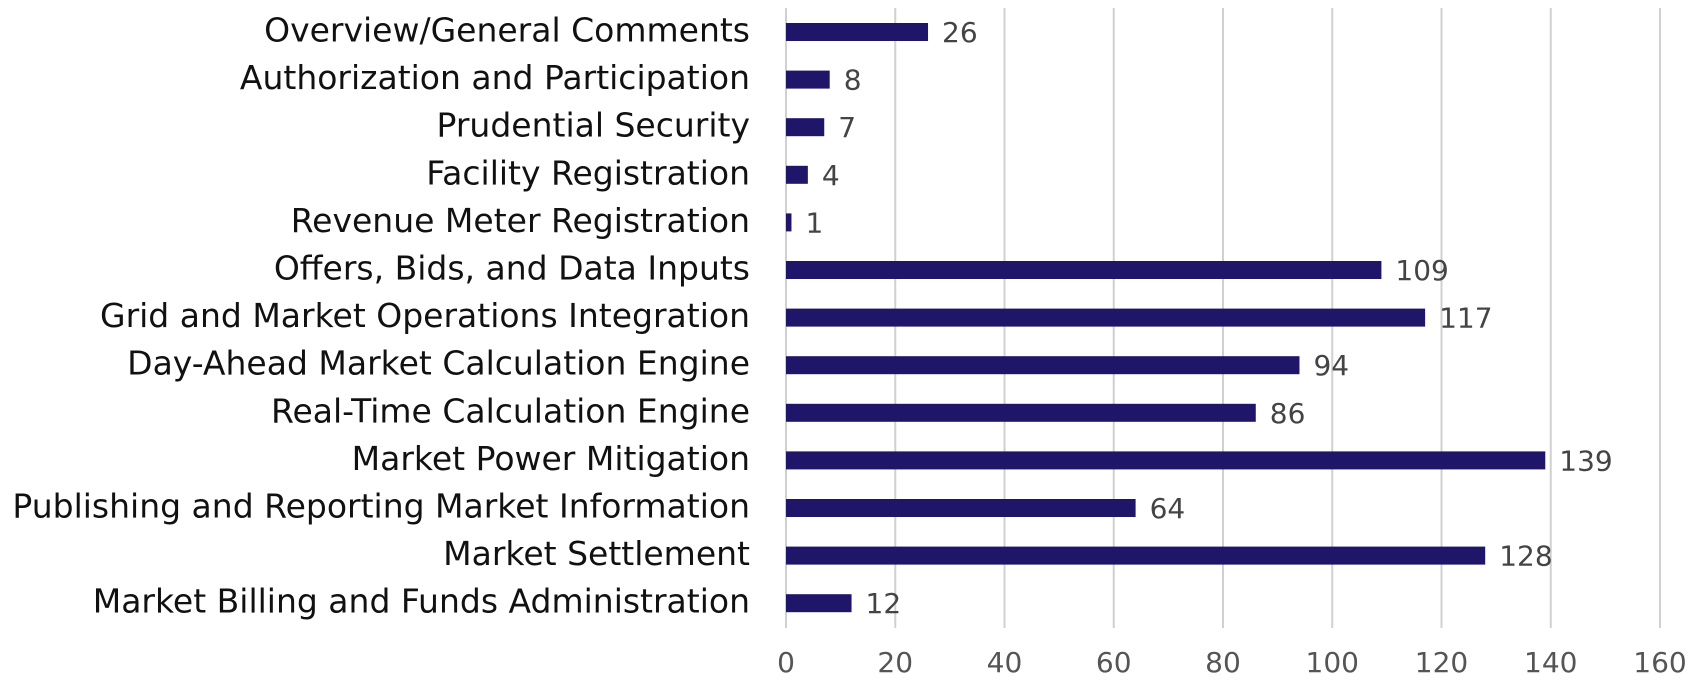  Describe the element at coordinates (786, 662) in the screenshot. I see `x-tick-label: 0` at that location.